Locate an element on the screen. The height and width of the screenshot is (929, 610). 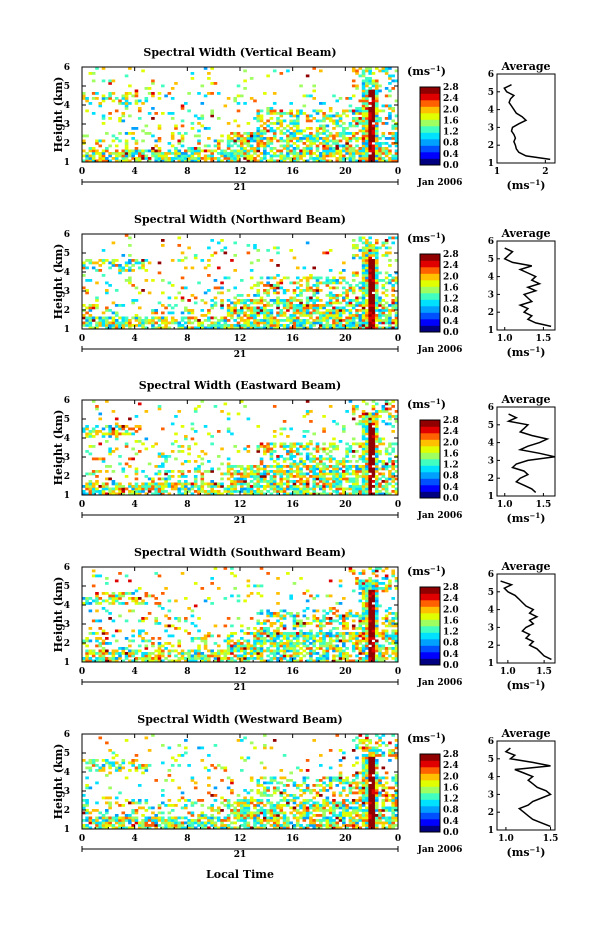
colorbar-tick-label: 1.6 is located at coordinates (451, 454).